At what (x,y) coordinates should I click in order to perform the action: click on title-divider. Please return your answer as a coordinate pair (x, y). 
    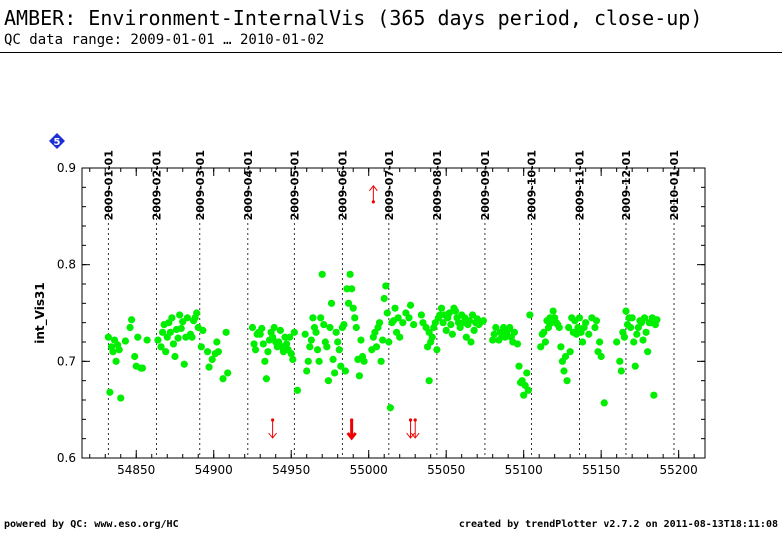
    Looking at the image, I should click on (391, 52).